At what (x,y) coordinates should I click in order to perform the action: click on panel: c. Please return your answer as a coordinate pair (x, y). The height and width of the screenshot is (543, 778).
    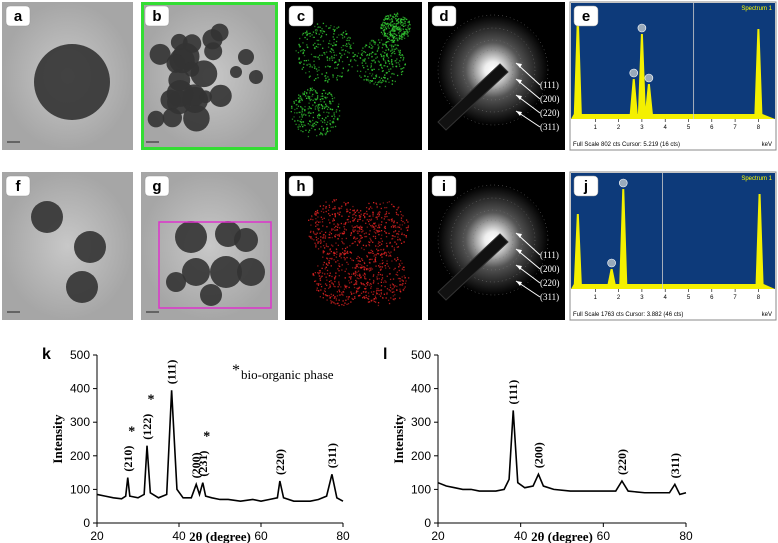
    Looking at the image, I should click on (353, 76).